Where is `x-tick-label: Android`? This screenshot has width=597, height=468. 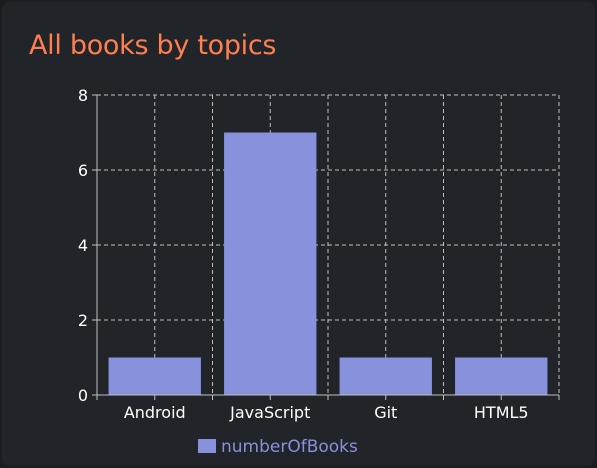
x-tick-label: Android is located at coordinates (155, 412).